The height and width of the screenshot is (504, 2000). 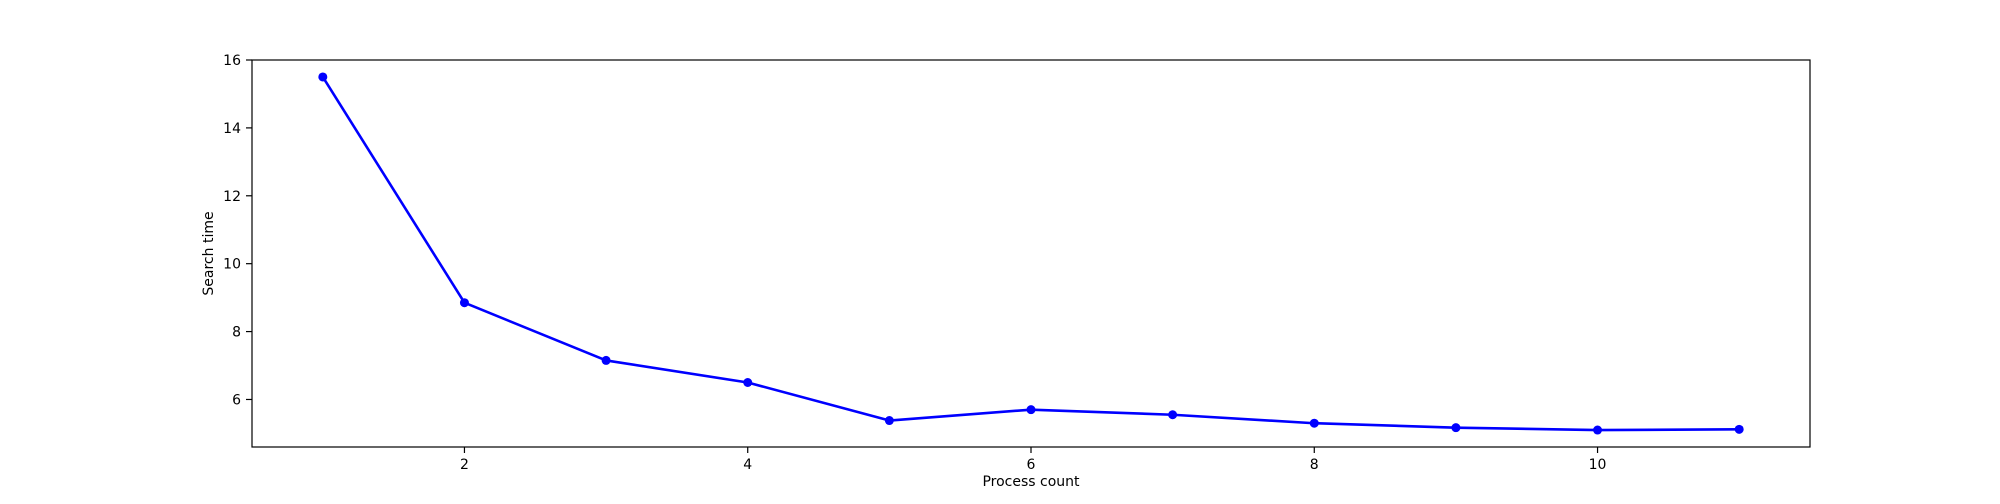 What do you see at coordinates (232, 61) in the screenshot?
I see `y-tick-label: 16` at bounding box center [232, 61].